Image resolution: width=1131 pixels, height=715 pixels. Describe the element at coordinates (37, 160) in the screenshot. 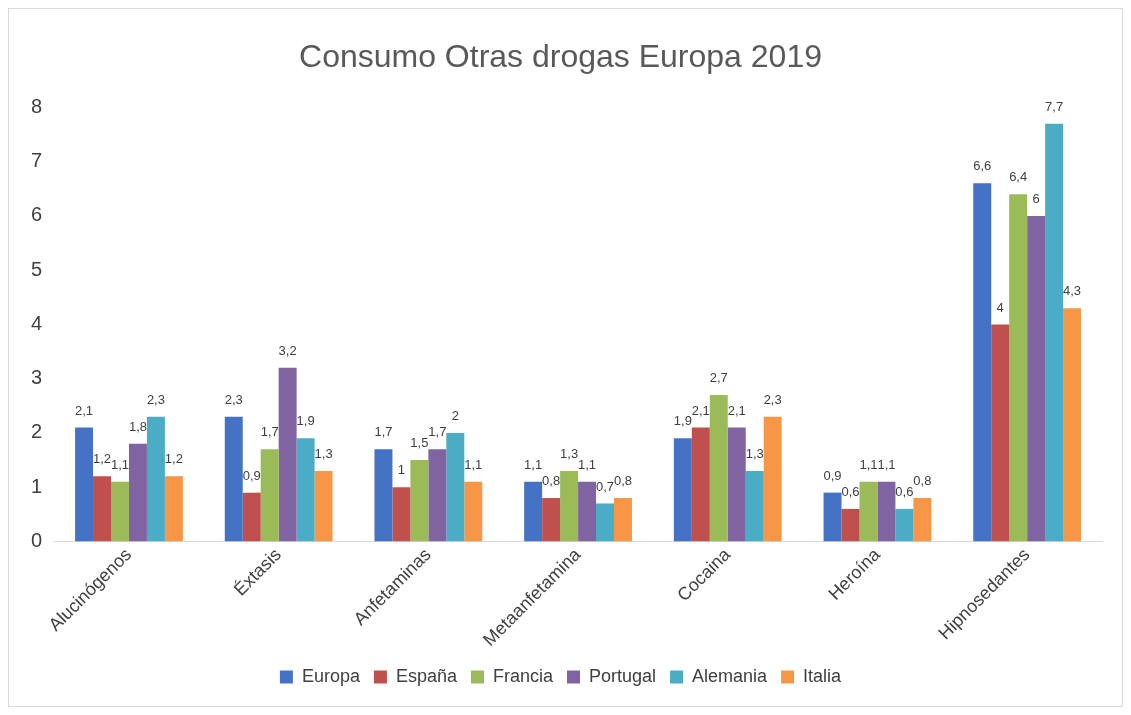

I see `y-tick-label: 7` at that location.